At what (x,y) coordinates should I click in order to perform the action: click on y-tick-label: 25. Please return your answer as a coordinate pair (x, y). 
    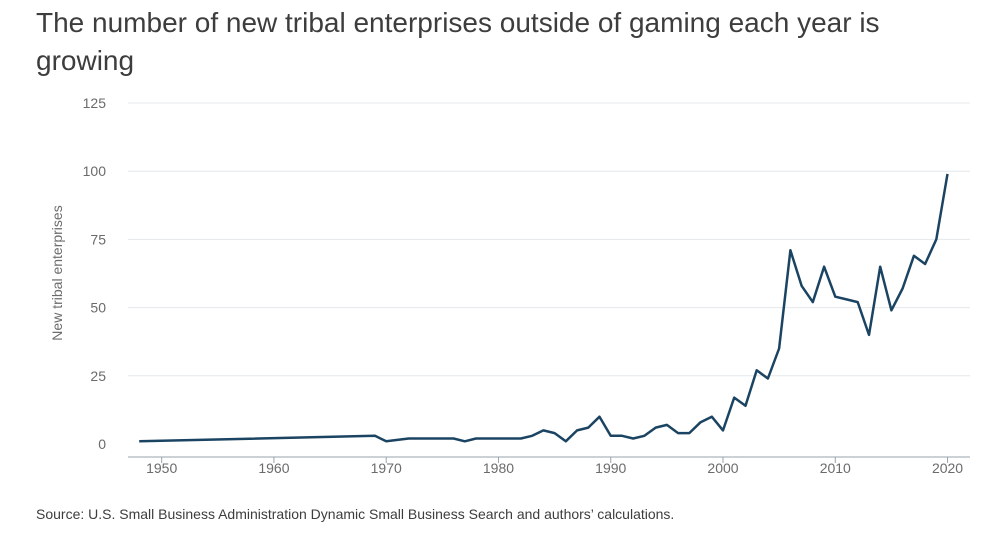
    Looking at the image, I should click on (98, 376).